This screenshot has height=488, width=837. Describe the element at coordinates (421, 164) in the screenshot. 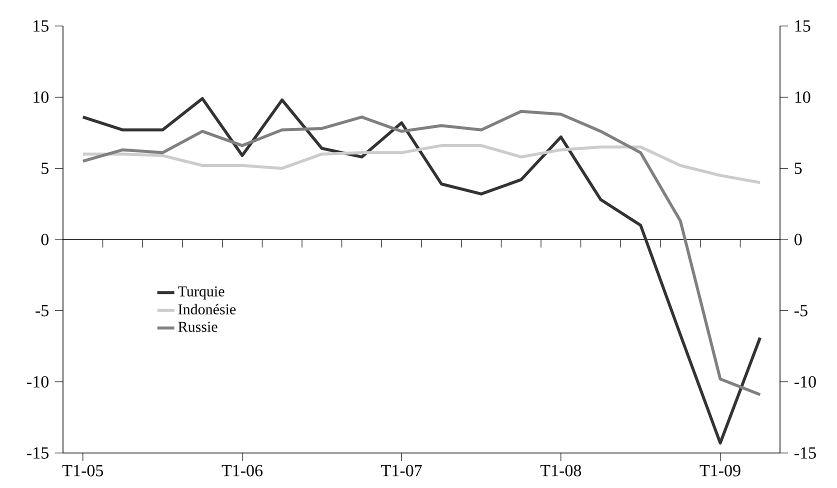

I see `line-series` at that location.